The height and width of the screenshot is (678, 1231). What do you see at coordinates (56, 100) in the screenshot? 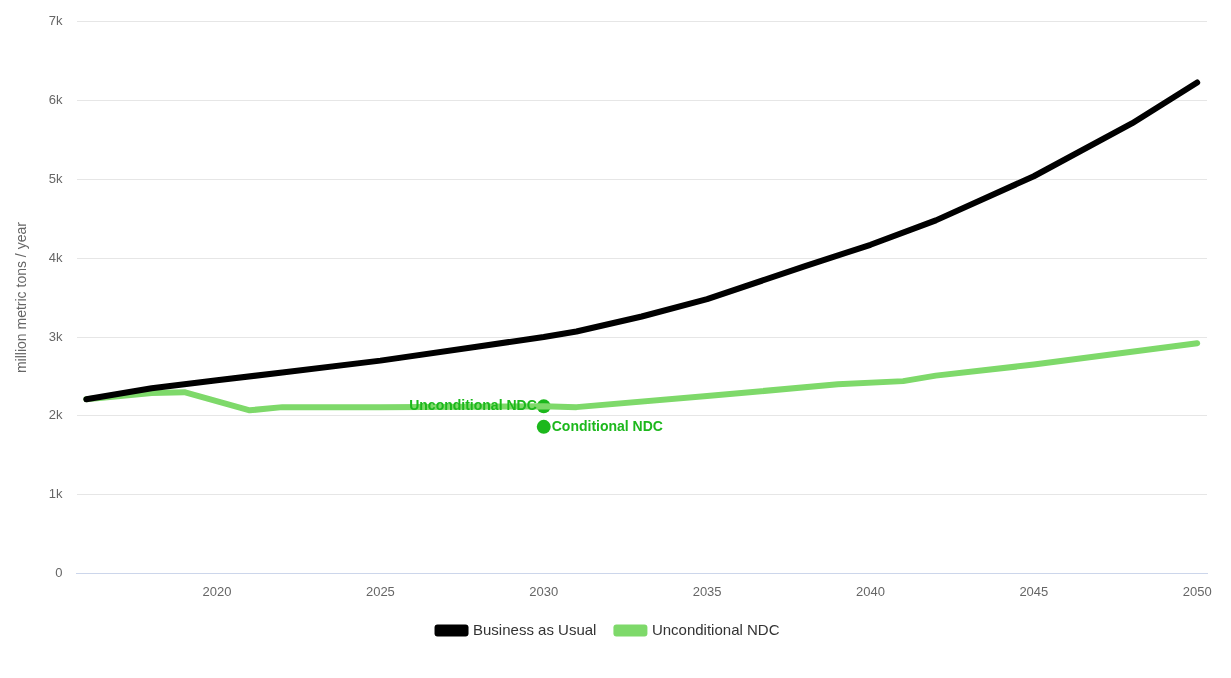
I see `y-tick-label: 6k` at bounding box center [56, 100].